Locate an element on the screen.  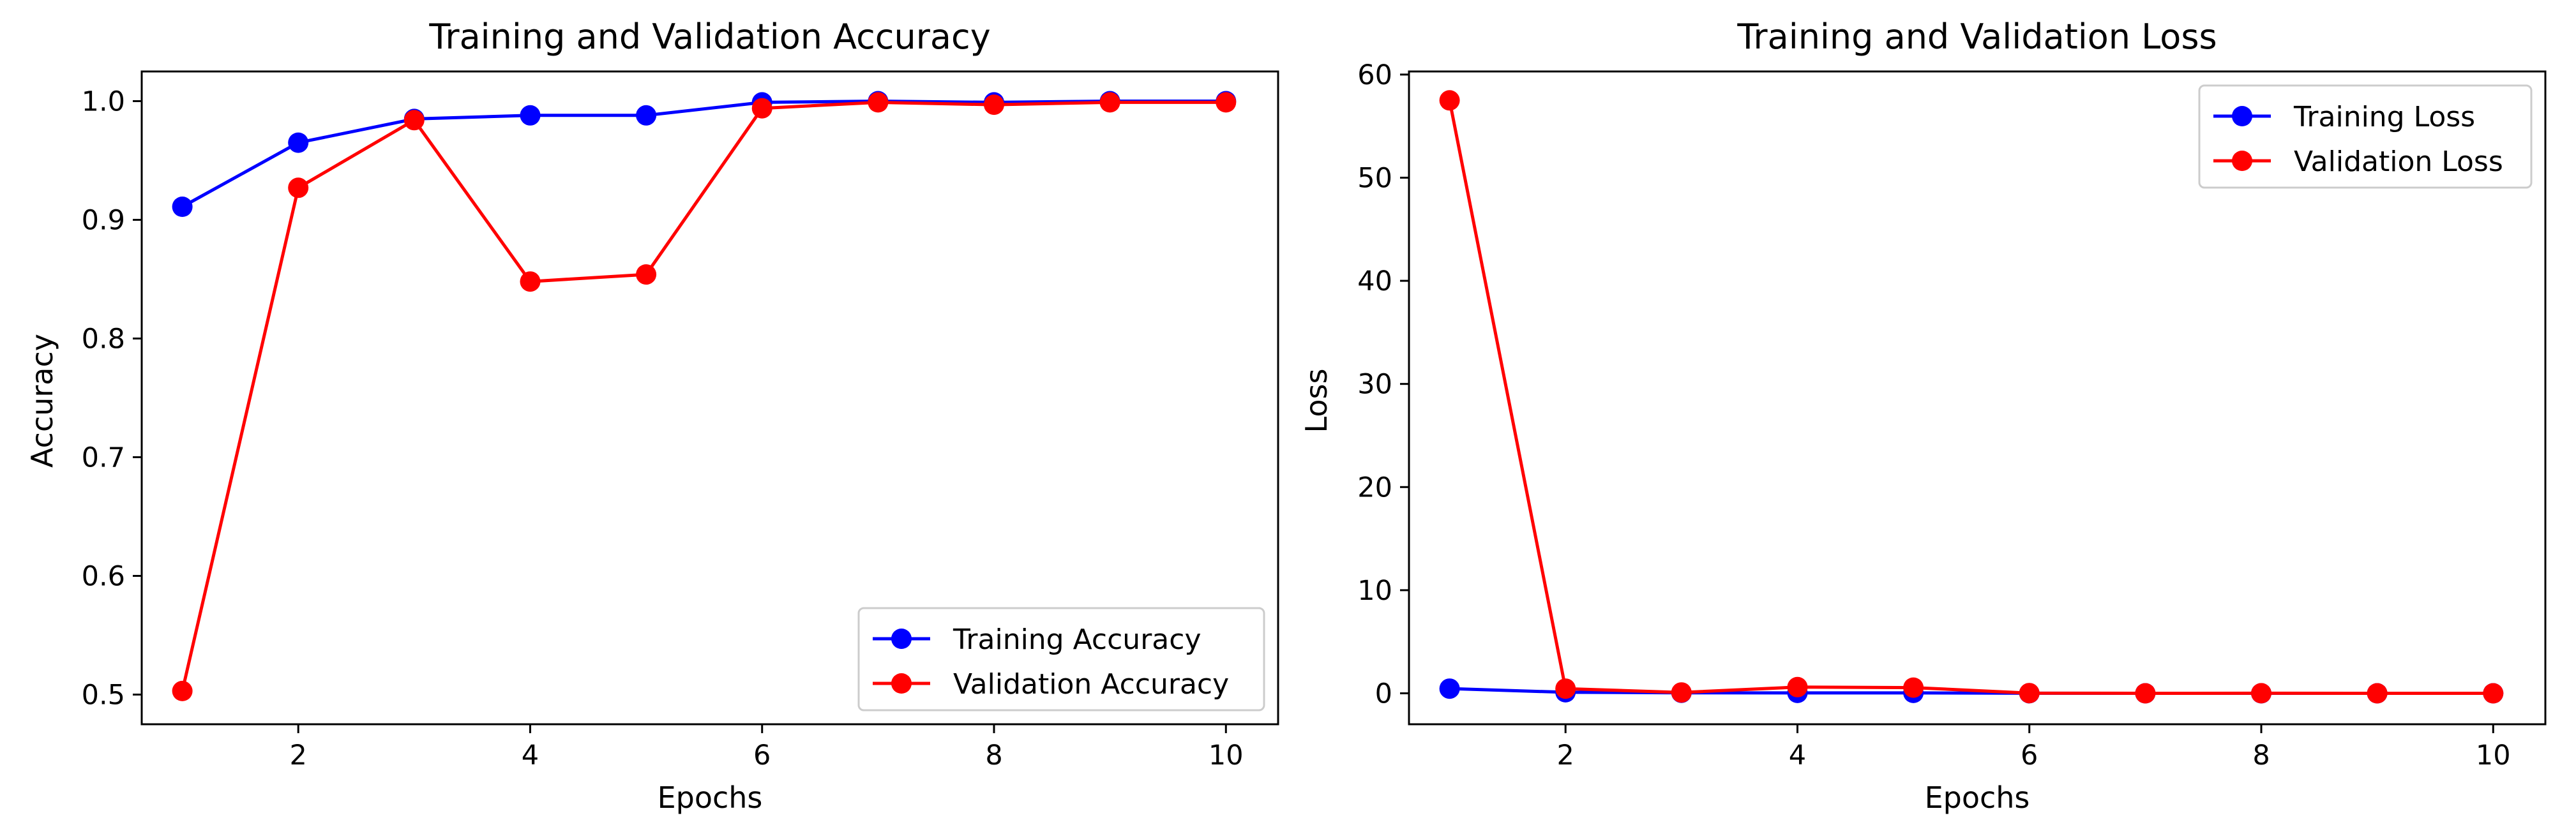
accuracy-legend-box is located at coordinates (1061, 659).